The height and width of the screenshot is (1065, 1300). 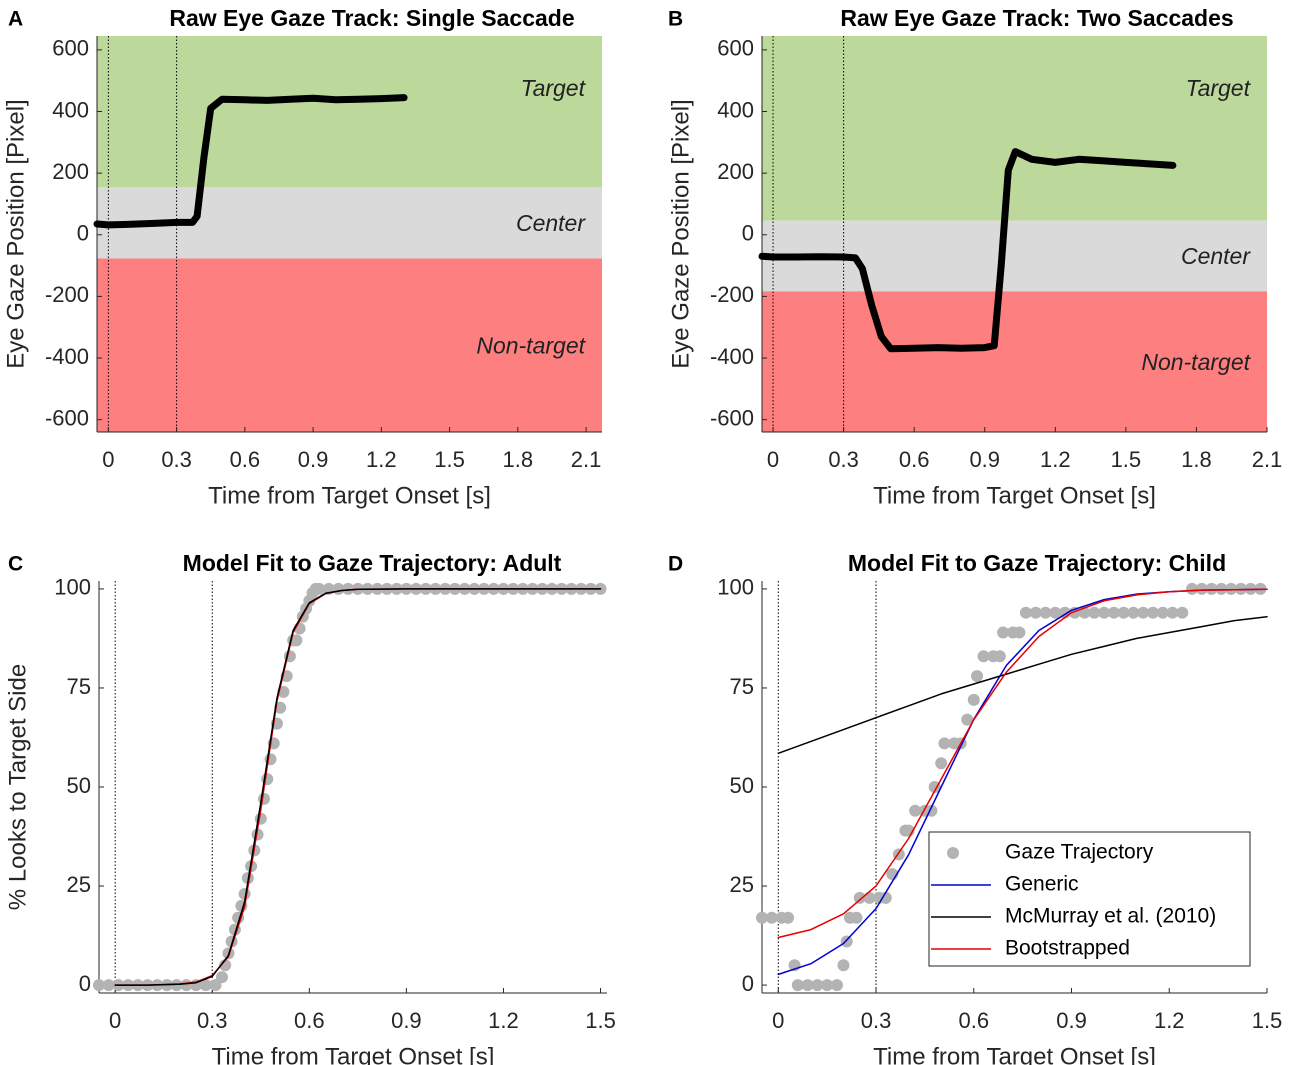 I want to click on panel-letter: C, so click(x=15, y=564).